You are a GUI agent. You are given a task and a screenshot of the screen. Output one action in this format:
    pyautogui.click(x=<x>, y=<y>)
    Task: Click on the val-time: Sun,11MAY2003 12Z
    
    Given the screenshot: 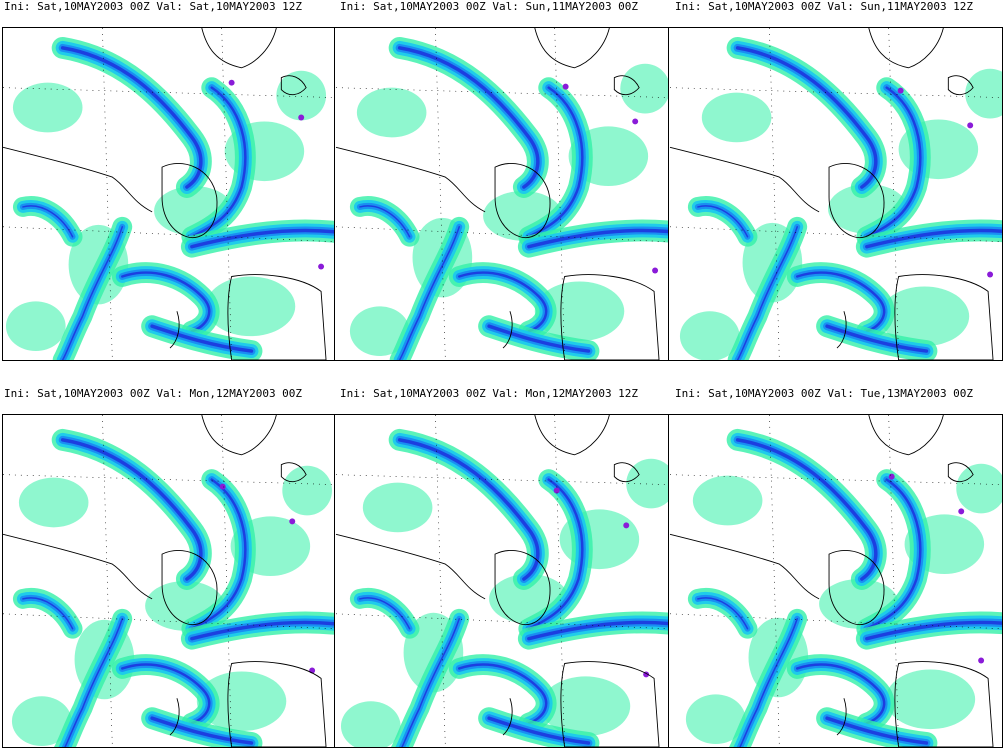 What is the action you would take?
    pyautogui.click(x=917, y=6)
    